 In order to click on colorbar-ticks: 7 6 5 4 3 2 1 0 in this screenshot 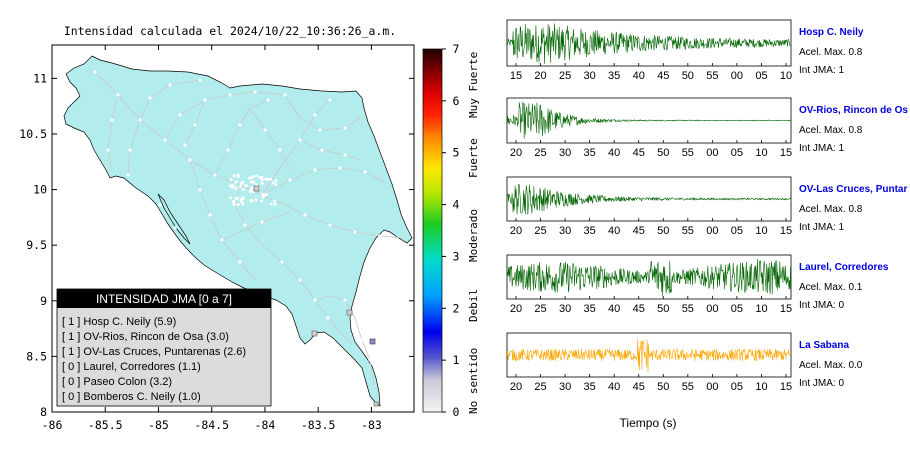, I will do `click(451, 230)`.